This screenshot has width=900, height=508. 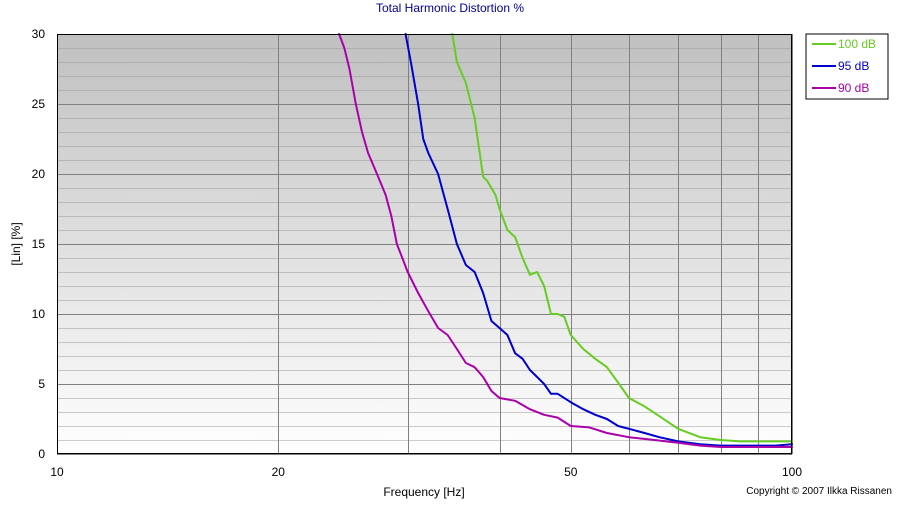 I want to click on legend-label: 95 dB, so click(x=853, y=66).